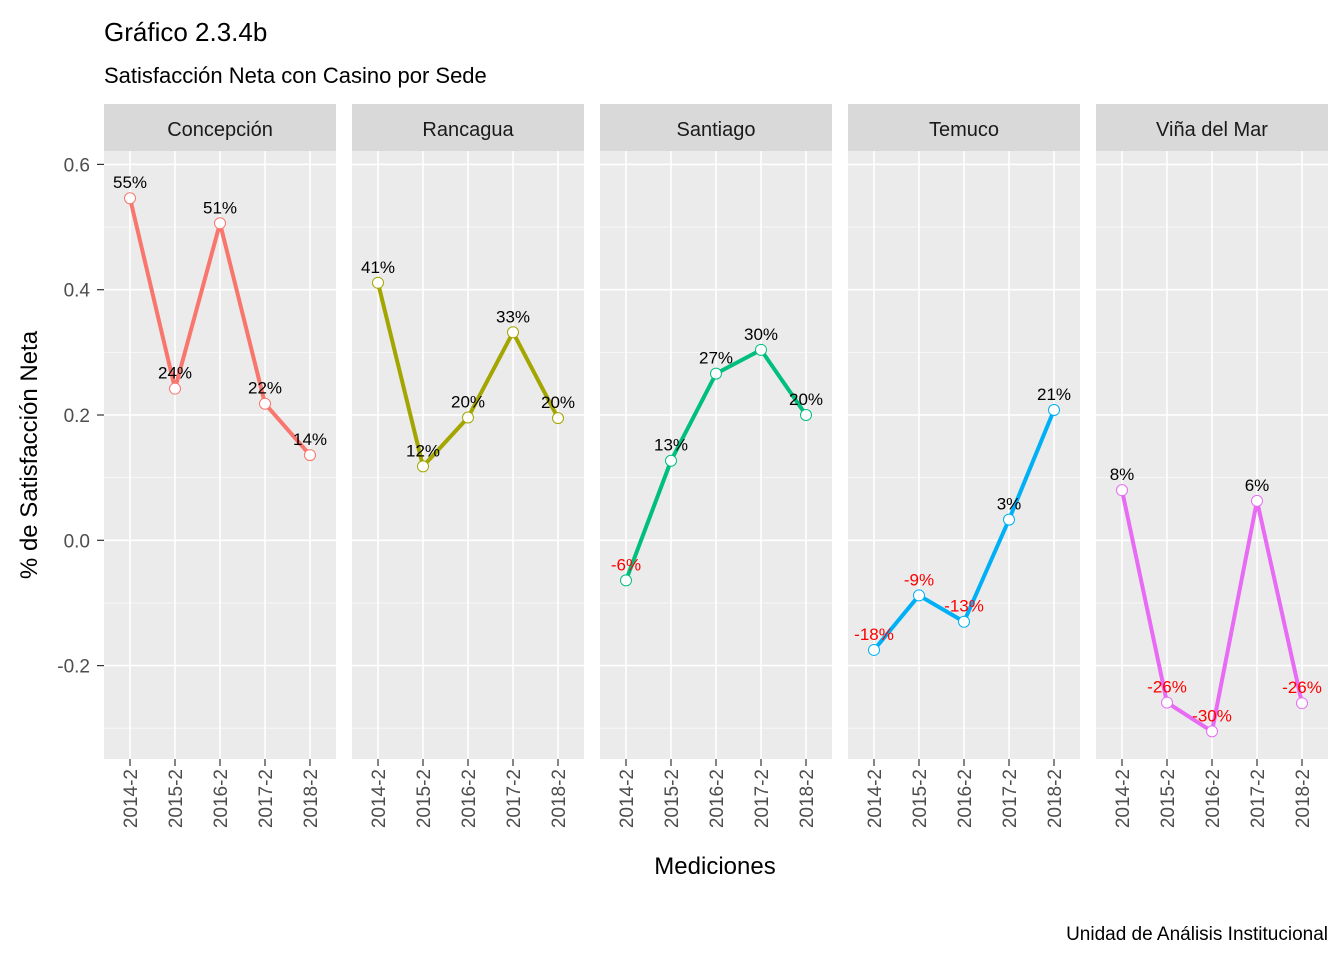 The width and height of the screenshot is (1344, 960). Describe the element at coordinates (175, 373) in the screenshot. I see `data-label: 24%` at that location.